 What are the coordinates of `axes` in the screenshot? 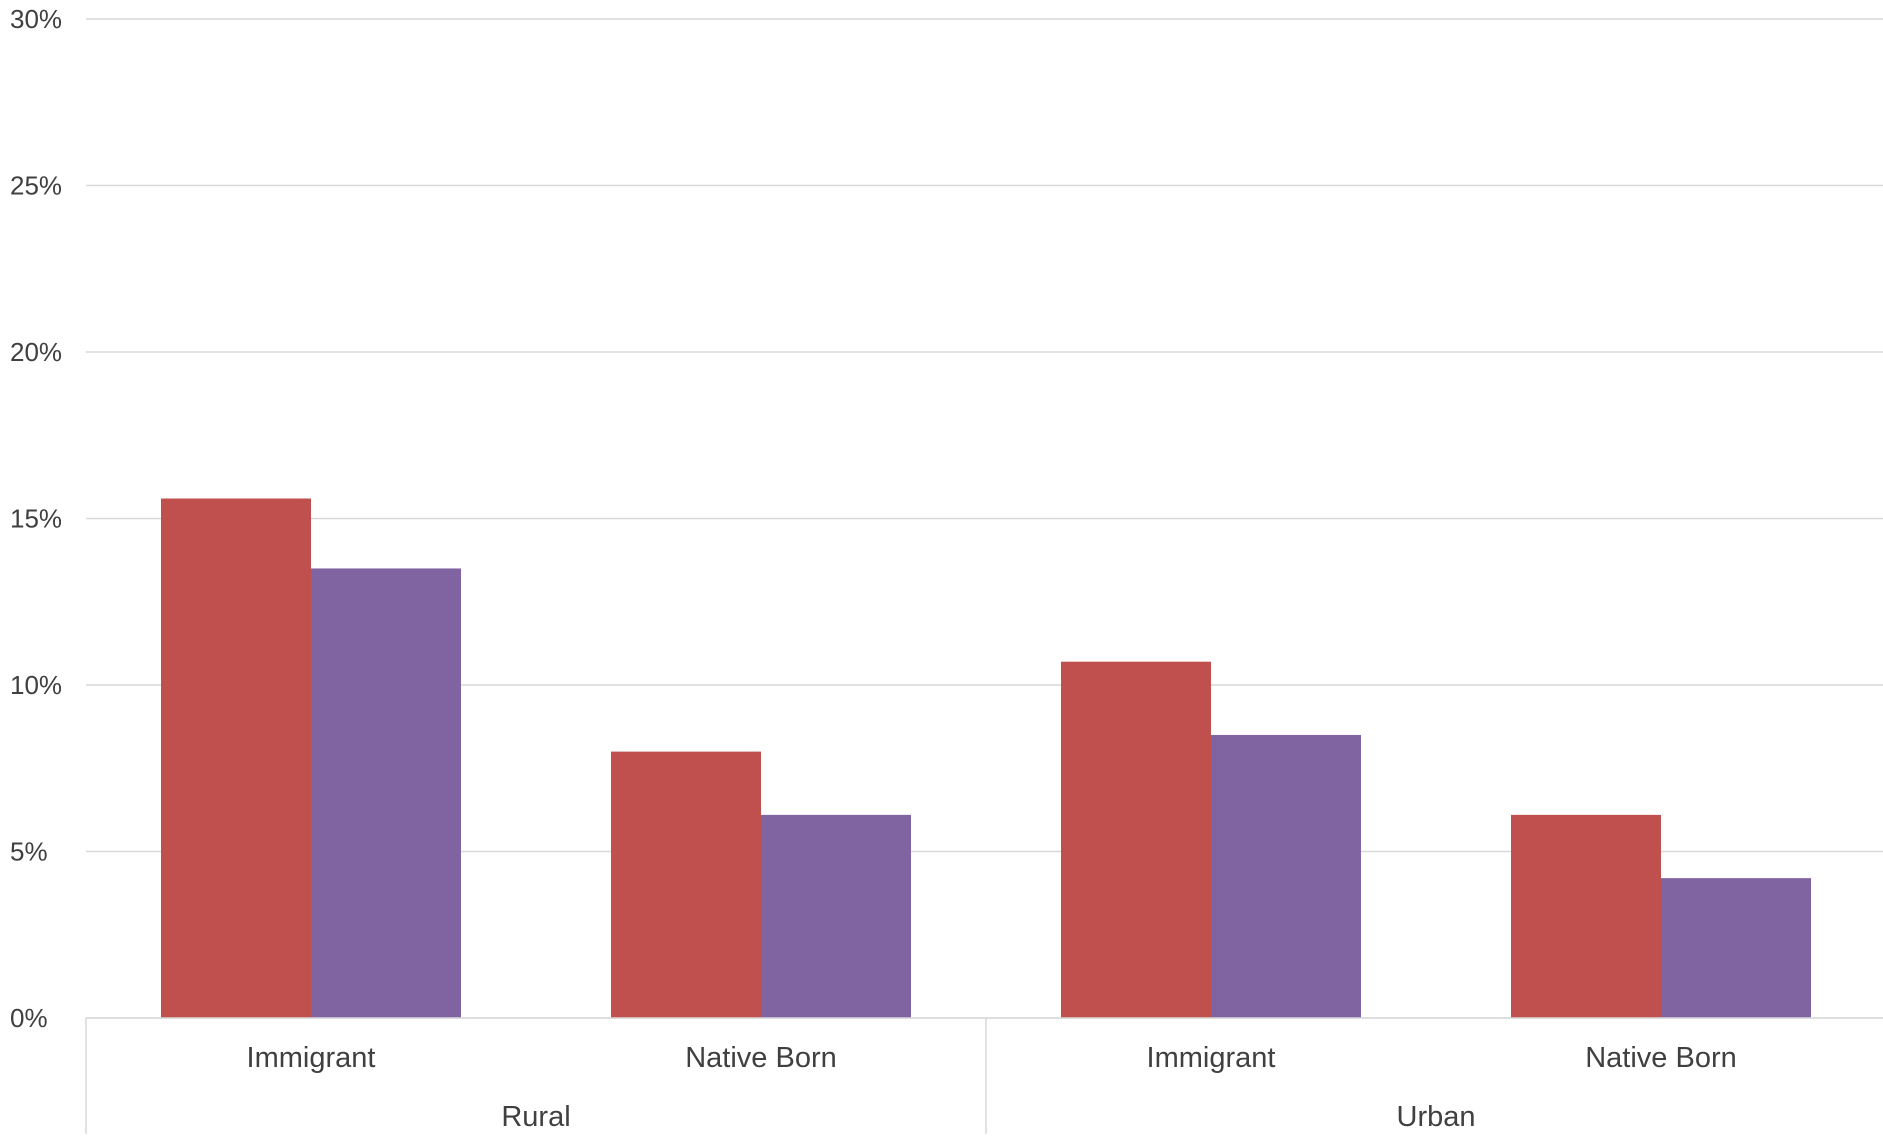 It's located at (984, 1075).